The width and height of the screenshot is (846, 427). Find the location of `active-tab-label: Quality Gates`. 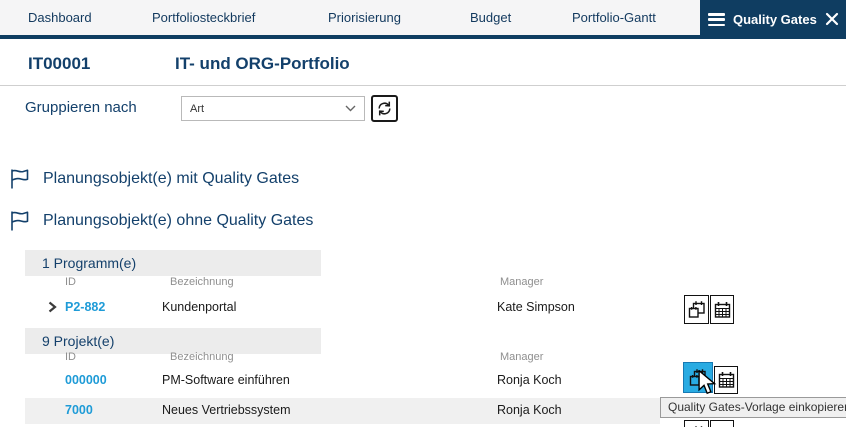

active-tab-label: Quality Gates is located at coordinates (775, 19).